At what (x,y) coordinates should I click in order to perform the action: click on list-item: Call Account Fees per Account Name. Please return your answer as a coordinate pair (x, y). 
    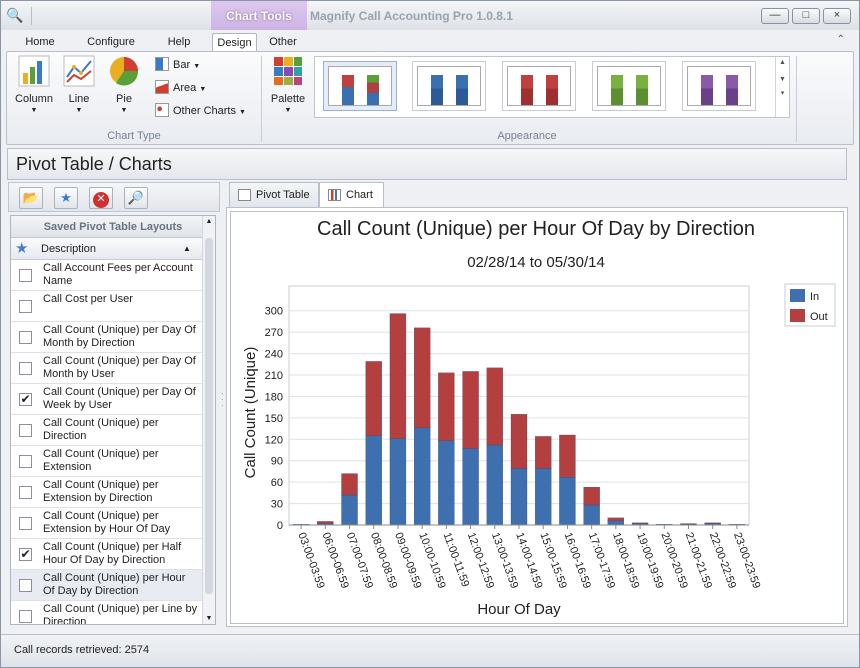
    Looking at the image, I should click on (113, 275).